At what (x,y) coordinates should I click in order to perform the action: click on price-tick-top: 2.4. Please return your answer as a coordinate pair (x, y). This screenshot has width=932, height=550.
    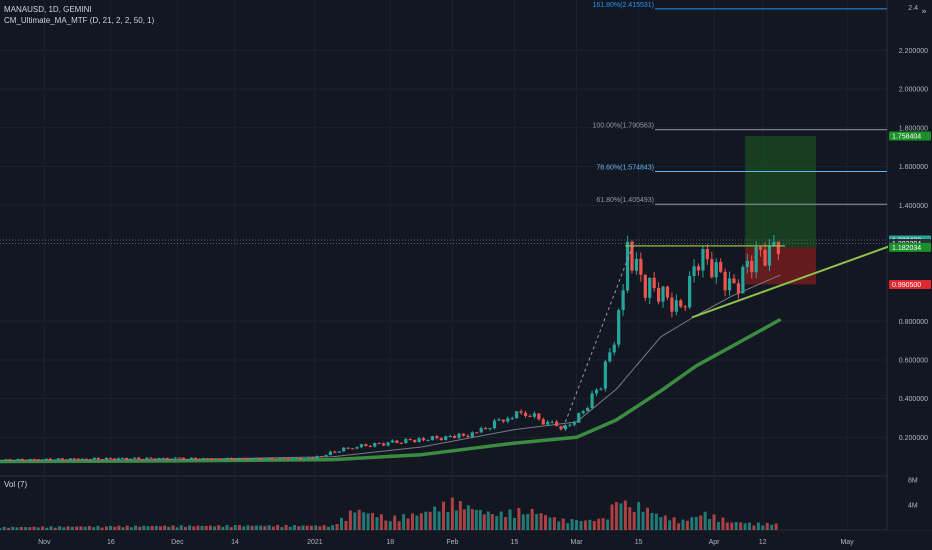
    Looking at the image, I should click on (913, 8).